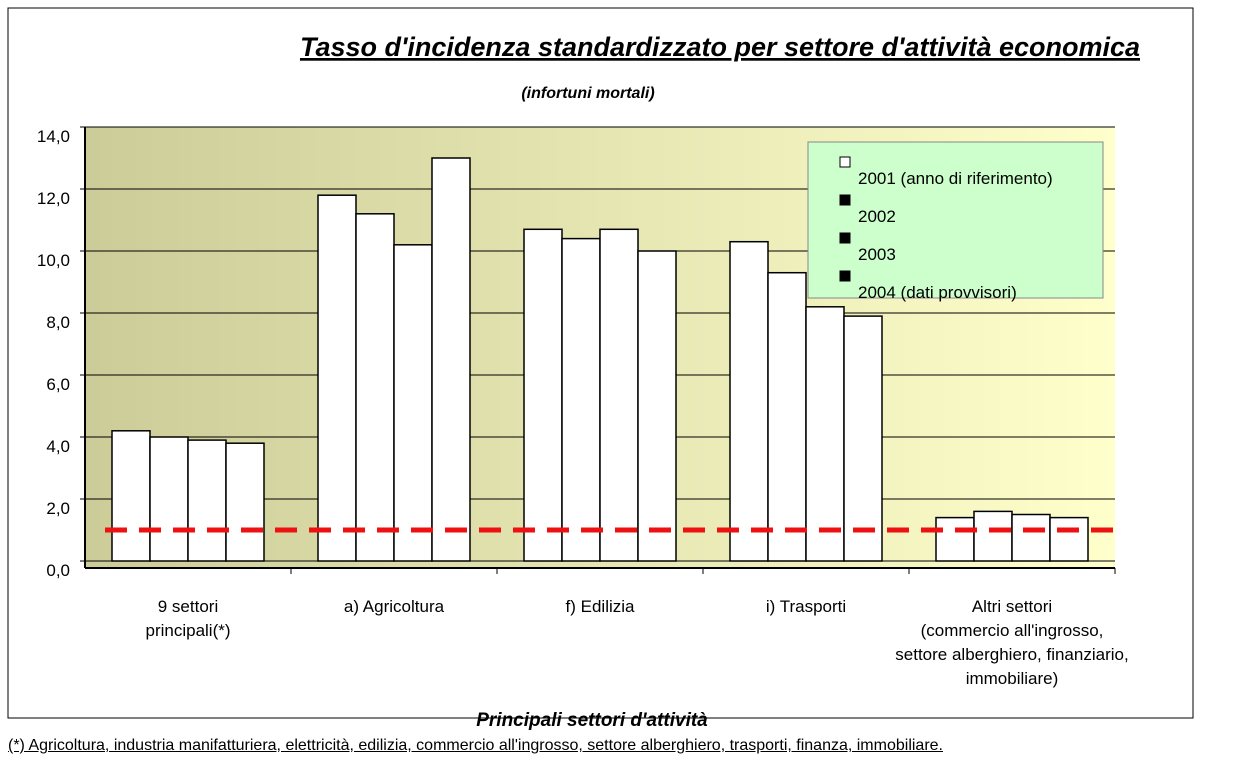 This screenshot has width=1235, height=783. What do you see at coordinates (53, 136) in the screenshot?
I see `y-tick-label: 14,0` at bounding box center [53, 136].